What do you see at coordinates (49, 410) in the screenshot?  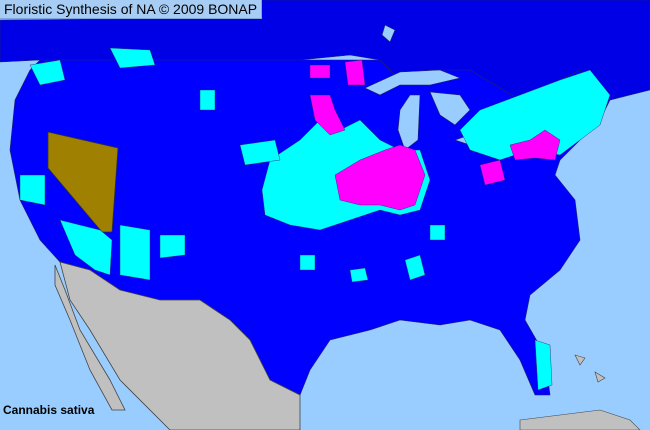 I see `species-name: Cannabis sativa` at bounding box center [49, 410].